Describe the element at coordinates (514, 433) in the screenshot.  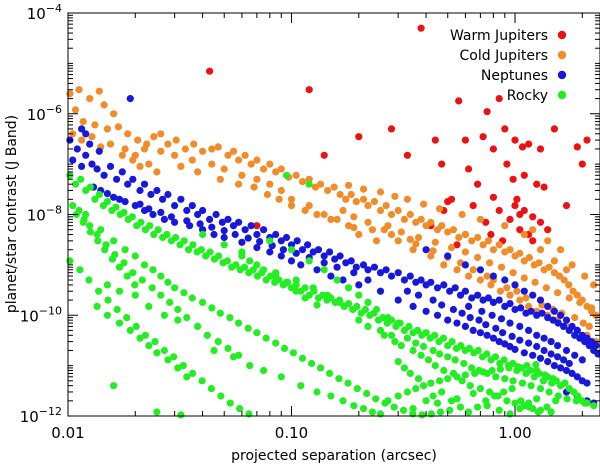
I see `x-tick-label: 1.00` at that location.